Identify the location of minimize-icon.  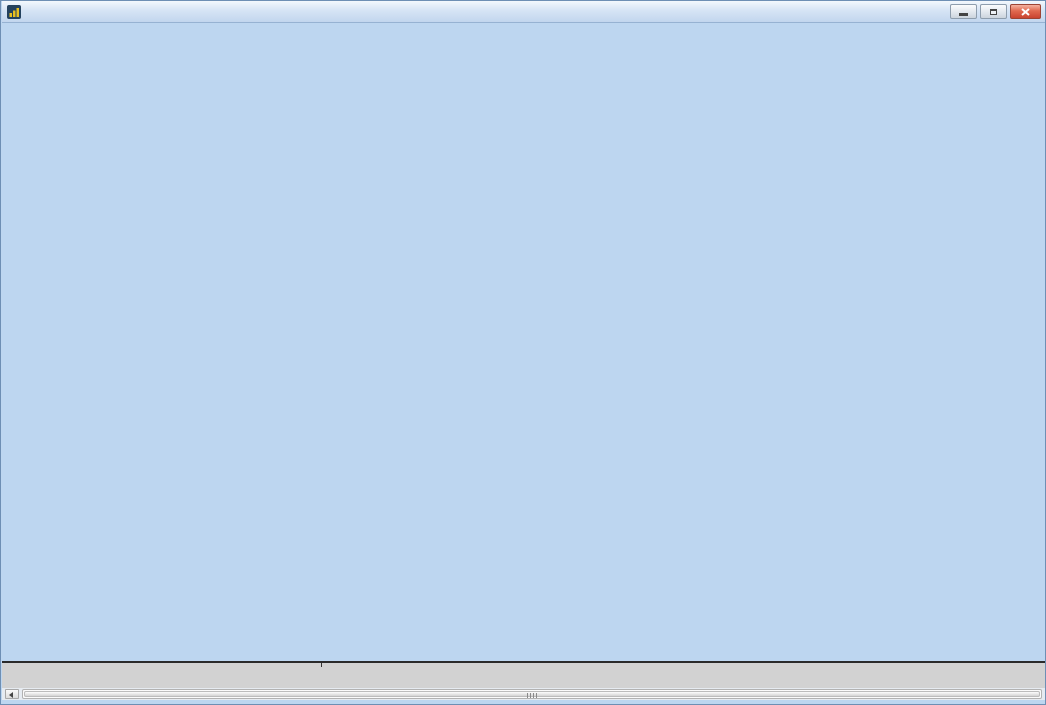
(963, 14).